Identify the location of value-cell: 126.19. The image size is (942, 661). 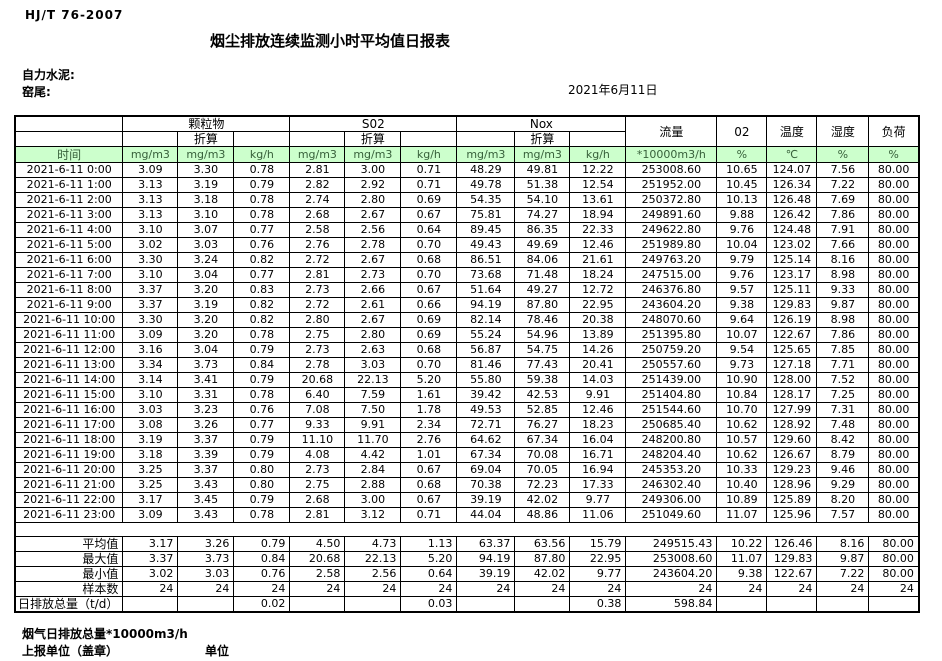
(792, 320).